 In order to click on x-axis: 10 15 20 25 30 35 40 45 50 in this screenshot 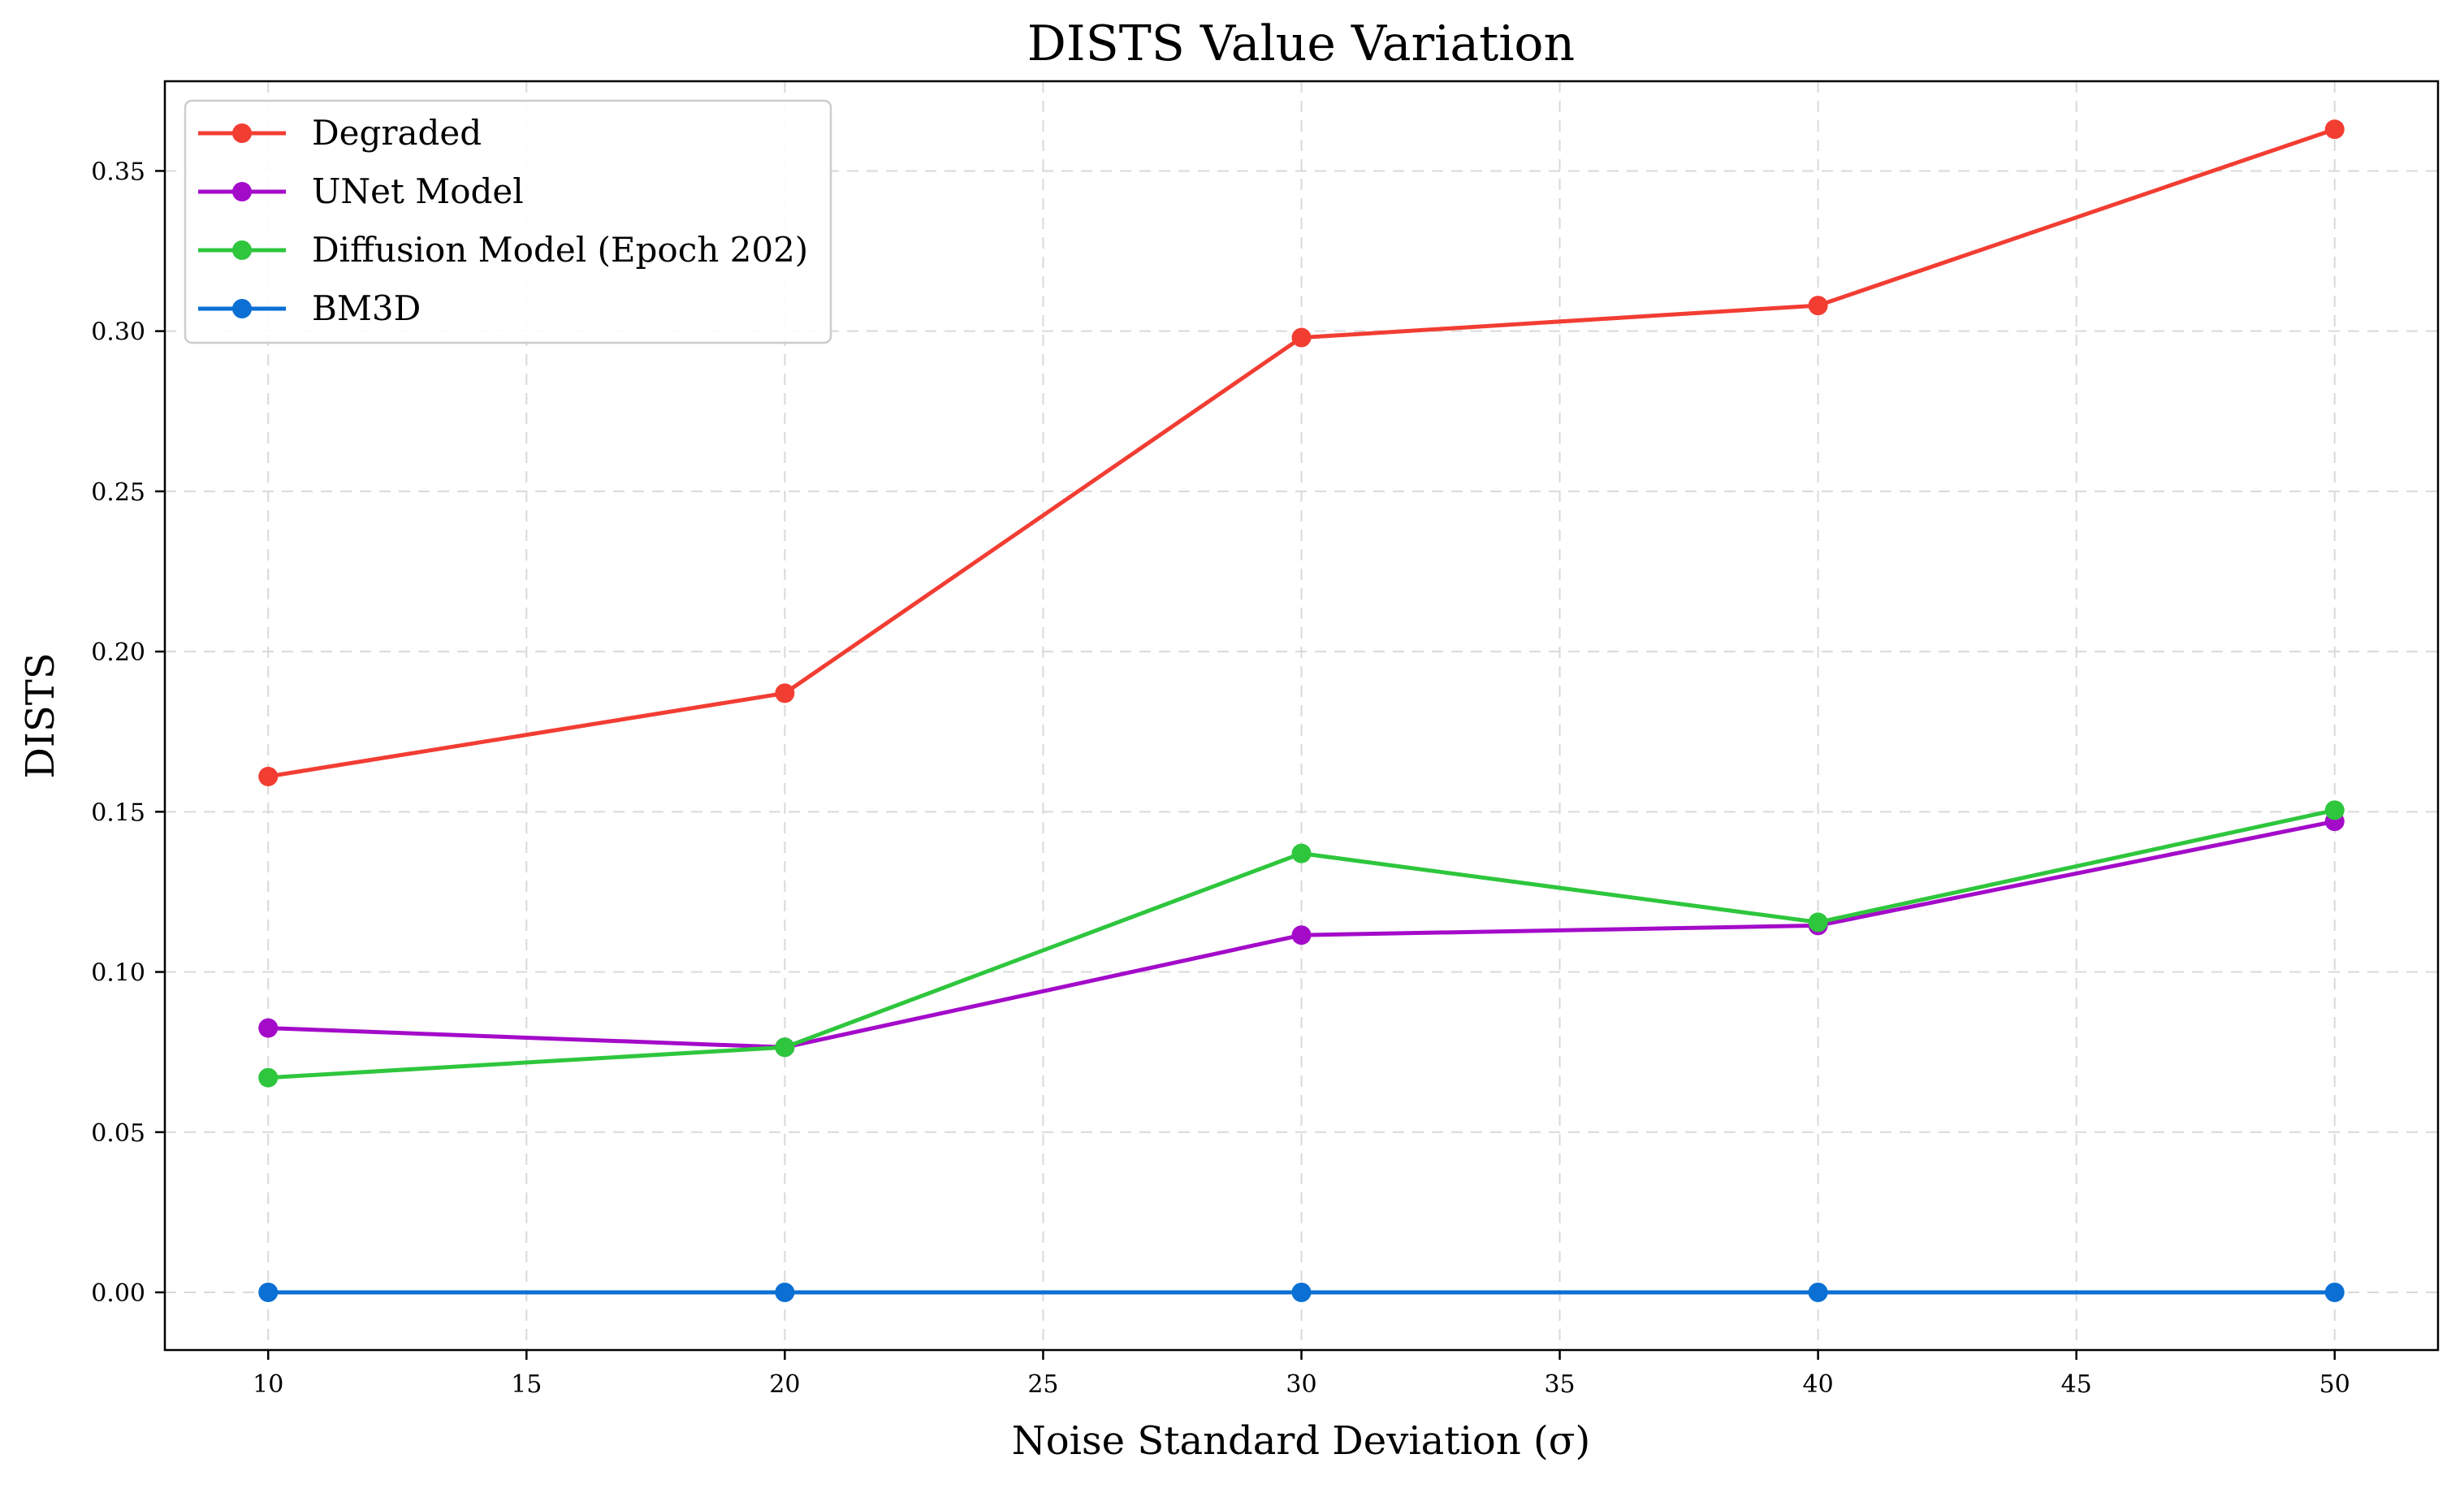, I will do `click(1301, 1374)`.